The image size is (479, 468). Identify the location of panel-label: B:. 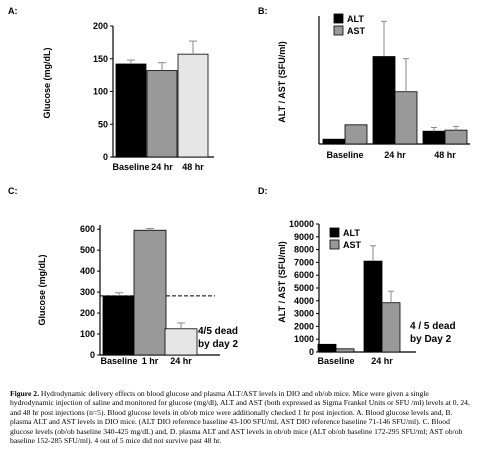
(263, 11).